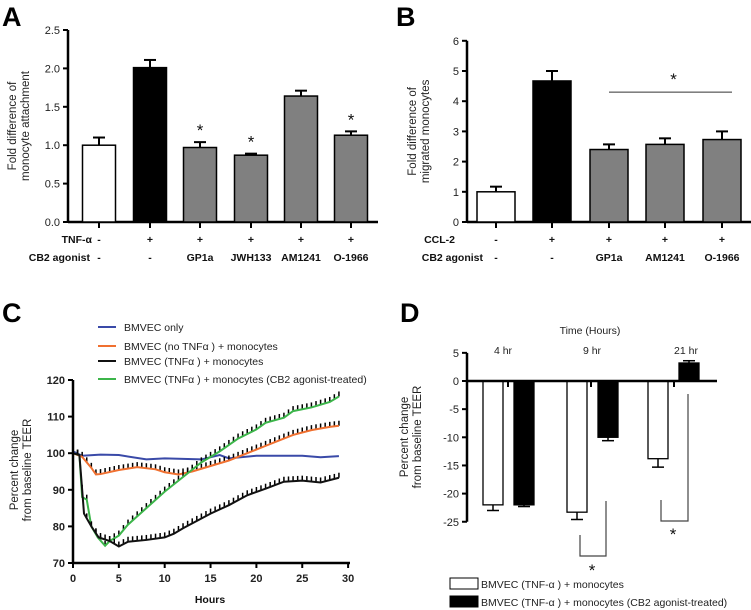 The width and height of the screenshot is (751, 610). What do you see at coordinates (52, 108) in the screenshot?
I see `y-tick-label: 1.5` at bounding box center [52, 108].